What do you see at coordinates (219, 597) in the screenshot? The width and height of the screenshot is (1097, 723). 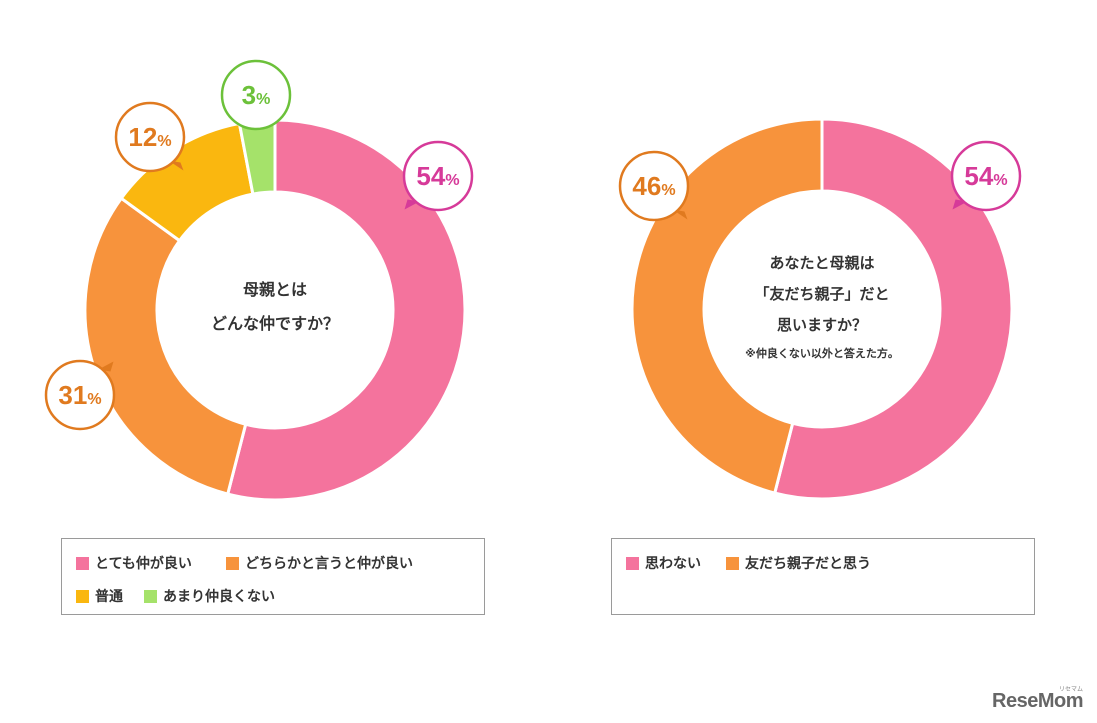 I see `legend-label: あまり仲良くない` at bounding box center [219, 597].